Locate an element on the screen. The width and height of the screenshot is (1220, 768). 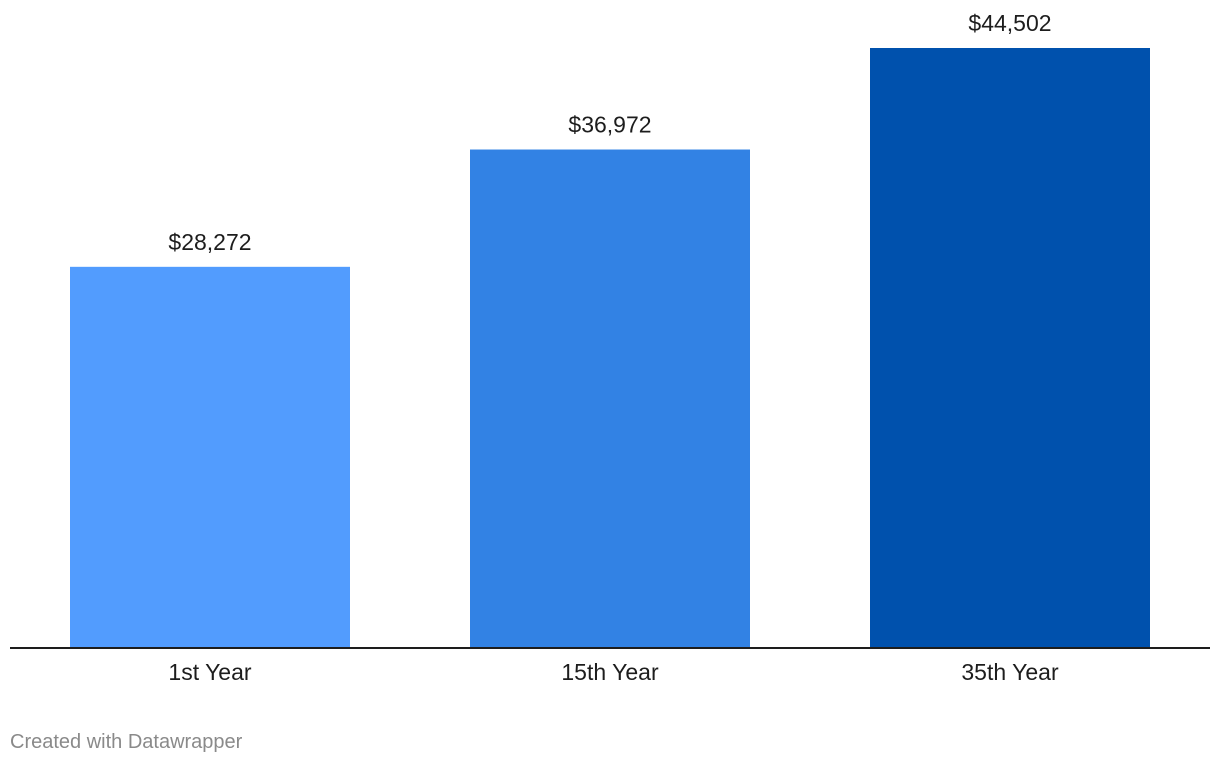
x-axis-tick-labels: 1st Year 15th Year 35th Year is located at coordinates (613, 672).